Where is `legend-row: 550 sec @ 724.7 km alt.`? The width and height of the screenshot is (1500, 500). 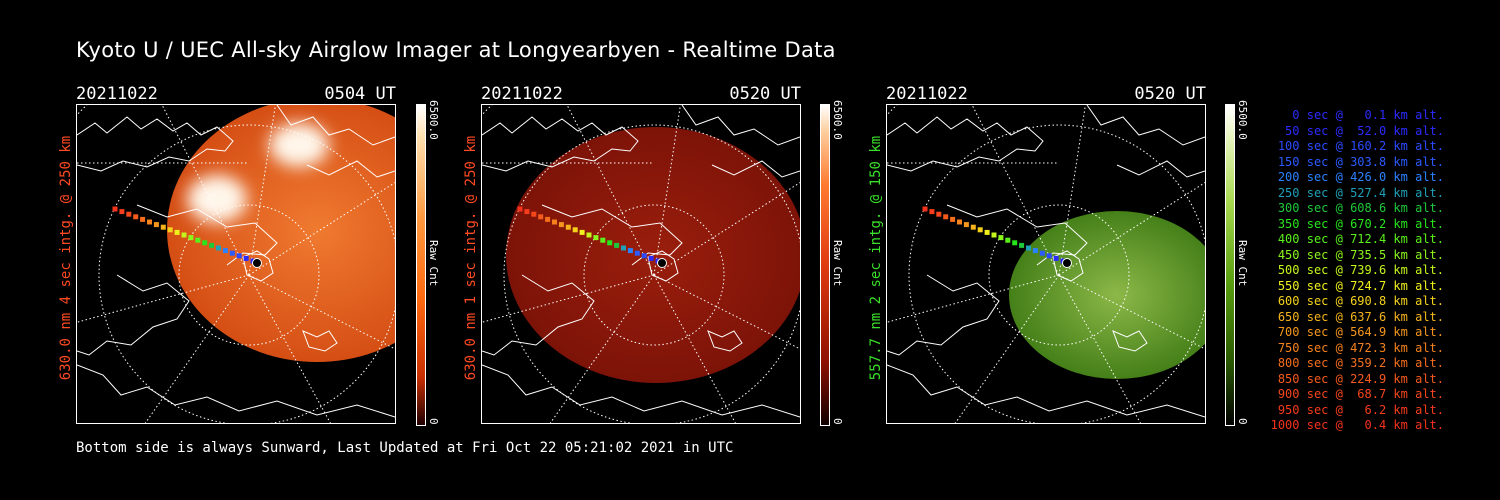
legend-row: 550 sec @ 724.7 km alt. is located at coordinates (1360, 285).